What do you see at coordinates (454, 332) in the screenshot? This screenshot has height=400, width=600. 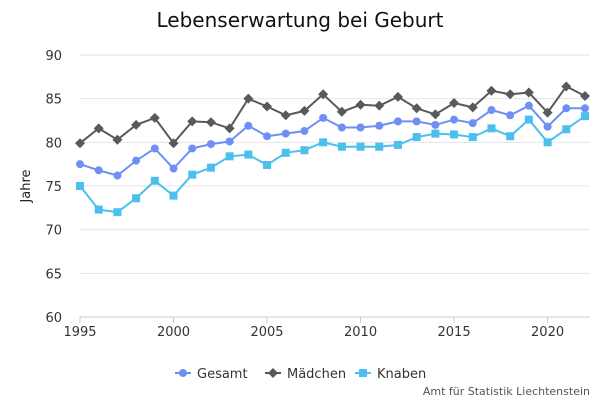 I see `x-tick-label: 2015` at bounding box center [454, 332].